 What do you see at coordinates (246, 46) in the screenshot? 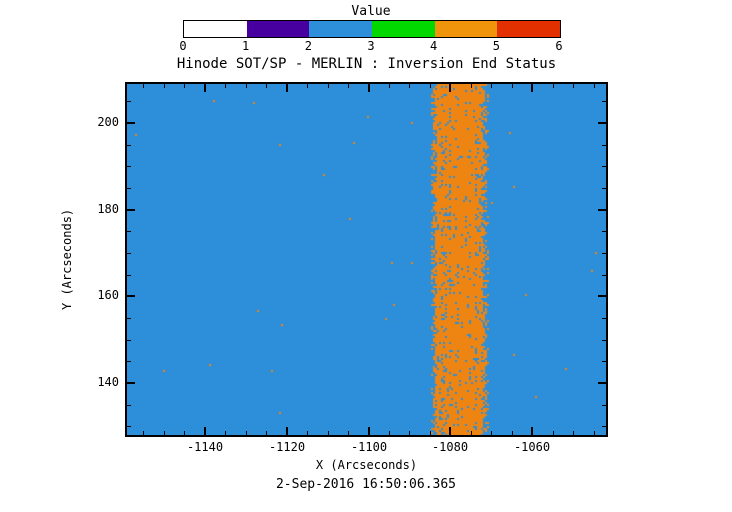
I see `colorbar-tick-label: 1` at bounding box center [246, 46].